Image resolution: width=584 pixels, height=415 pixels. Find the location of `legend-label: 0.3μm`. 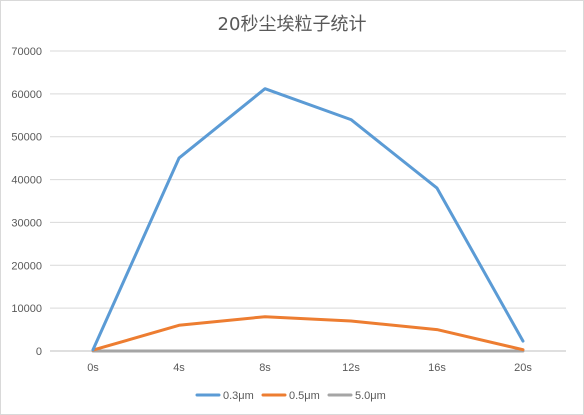

legend-label: 0.3μm is located at coordinates (238, 396).